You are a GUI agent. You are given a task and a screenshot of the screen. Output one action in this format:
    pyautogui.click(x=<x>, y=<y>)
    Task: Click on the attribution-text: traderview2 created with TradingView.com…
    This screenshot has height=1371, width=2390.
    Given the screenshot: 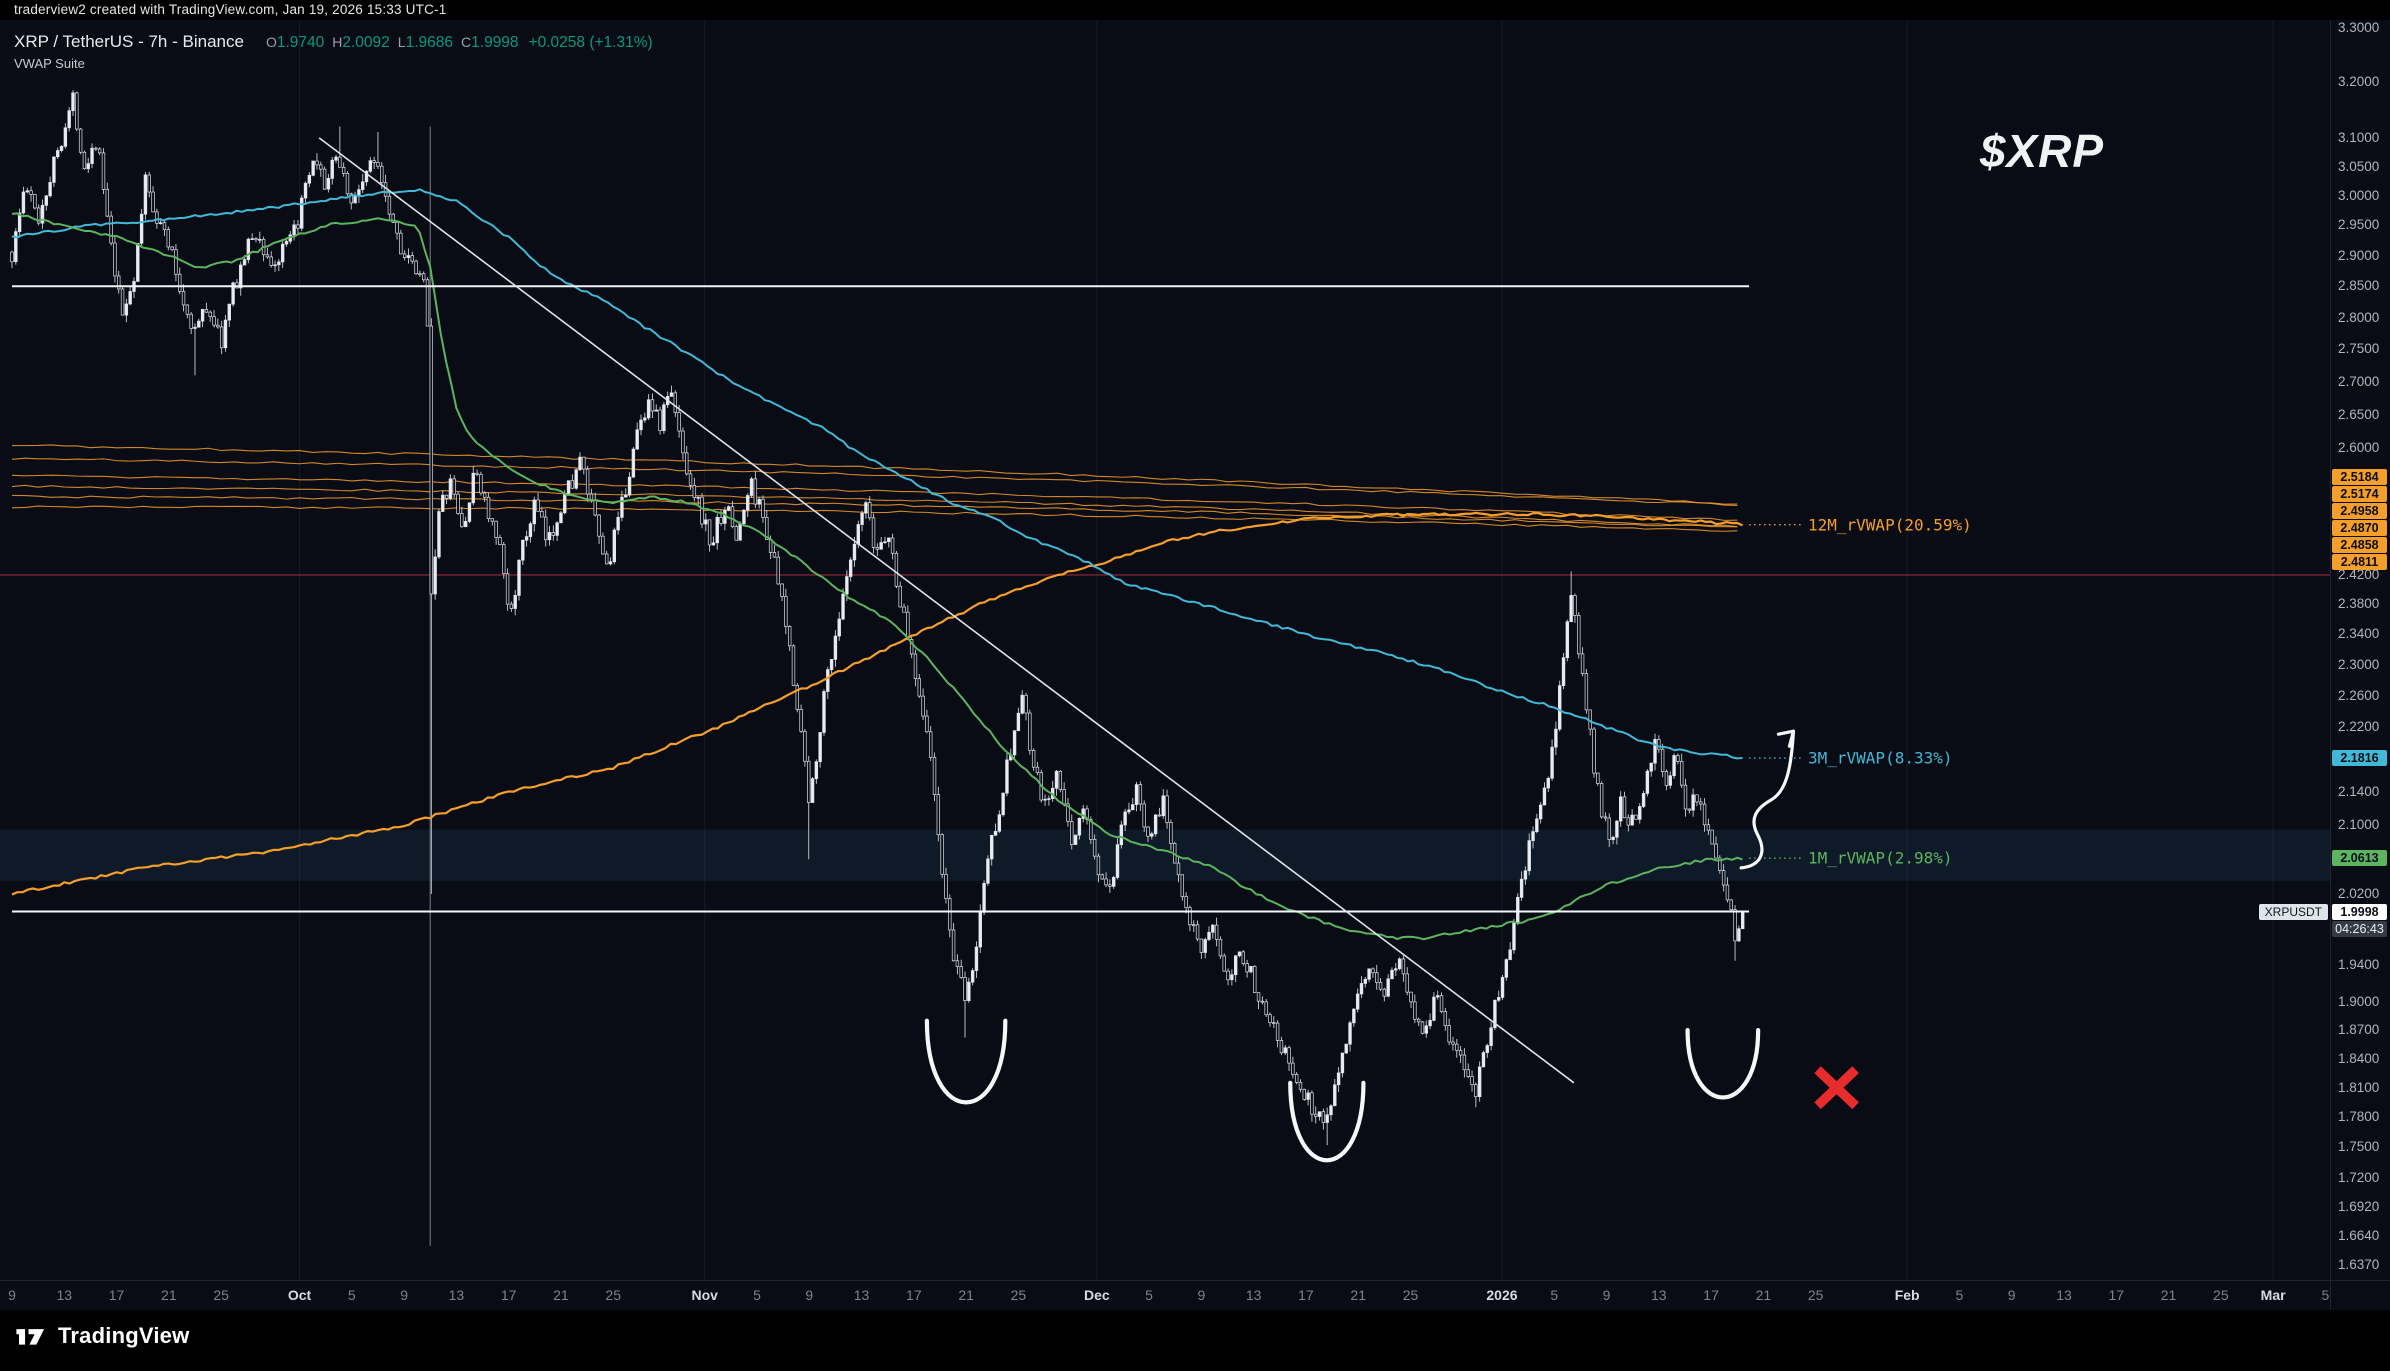 What is the action you would take?
    pyautogui.click(x=230, y=9)
    